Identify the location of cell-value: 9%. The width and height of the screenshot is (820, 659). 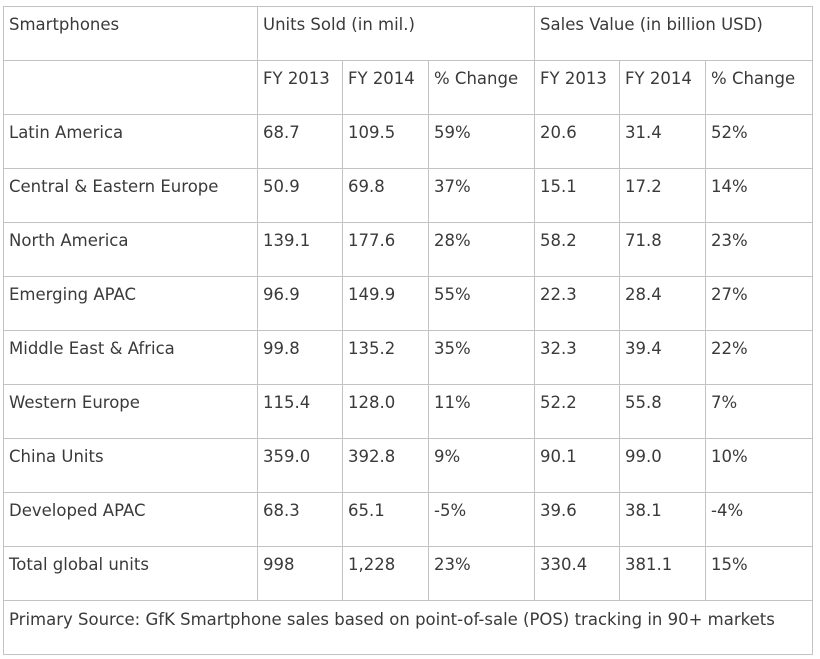
(447, 456).